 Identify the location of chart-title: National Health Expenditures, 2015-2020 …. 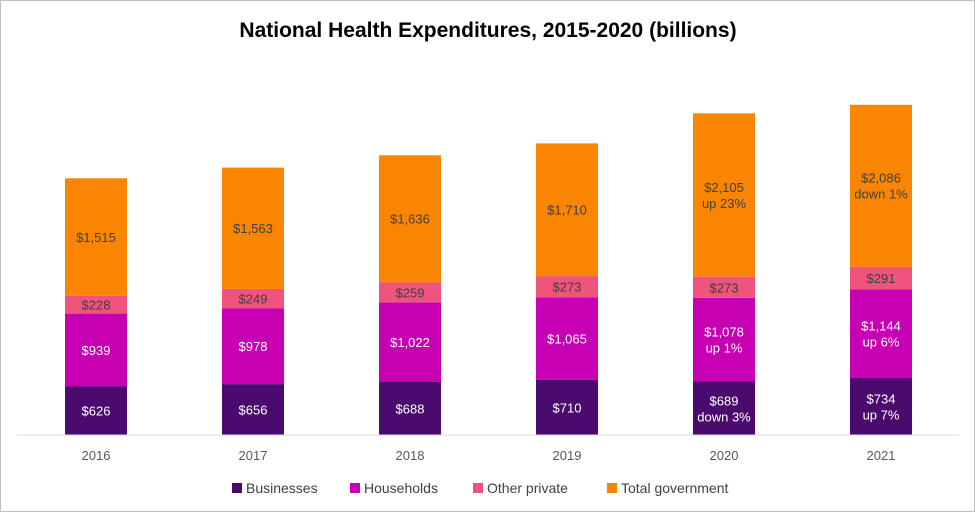
(487, 30).